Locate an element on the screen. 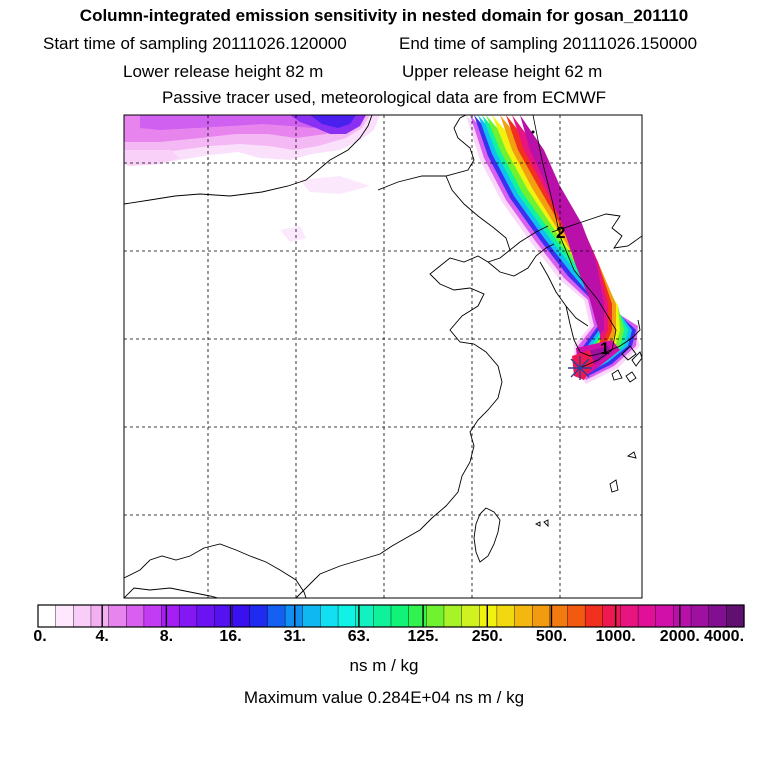 The image size is (768, 768). colorbar-tick-label: 4000. is located at coordinates (724, 636).